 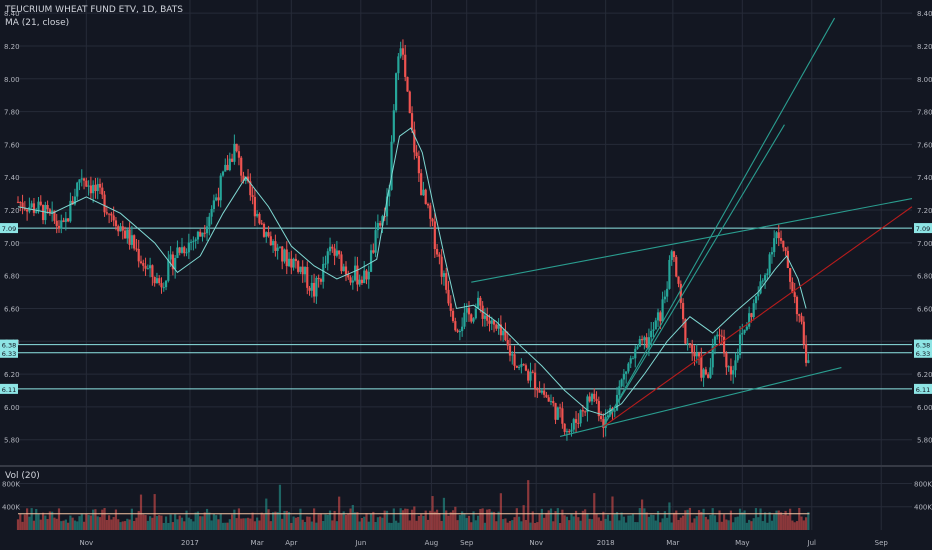 What do you see at coordinates (923, 484) in the screenshot?
I see `volume-tick-label-right: 800K` at bounding box center [923, 484].